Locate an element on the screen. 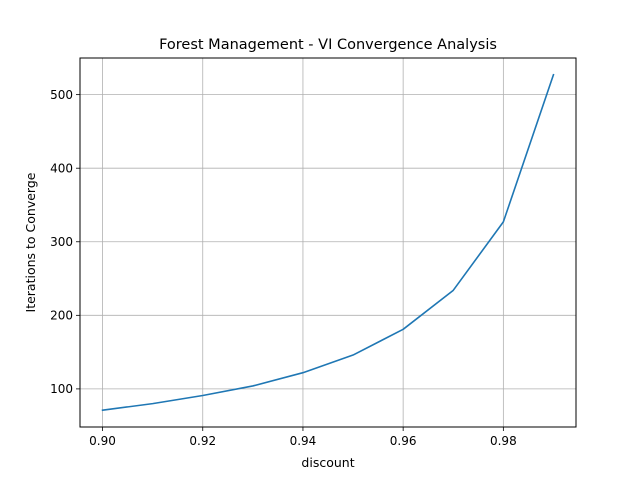 This screenshot has width=640, height=480. y-tick-label: 100 is located at coordinates (61, 389).